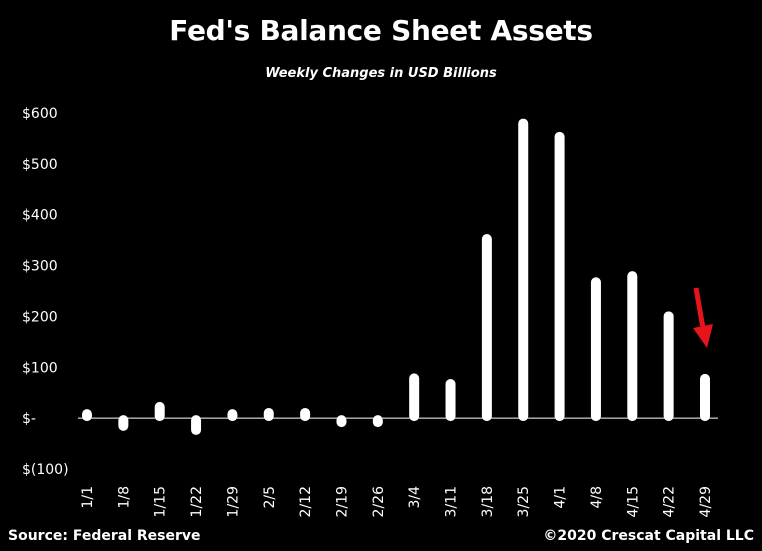  Describe the element at coordinates (40, 165) in the screenshot. I see `y-tick-label: $500` at that location.